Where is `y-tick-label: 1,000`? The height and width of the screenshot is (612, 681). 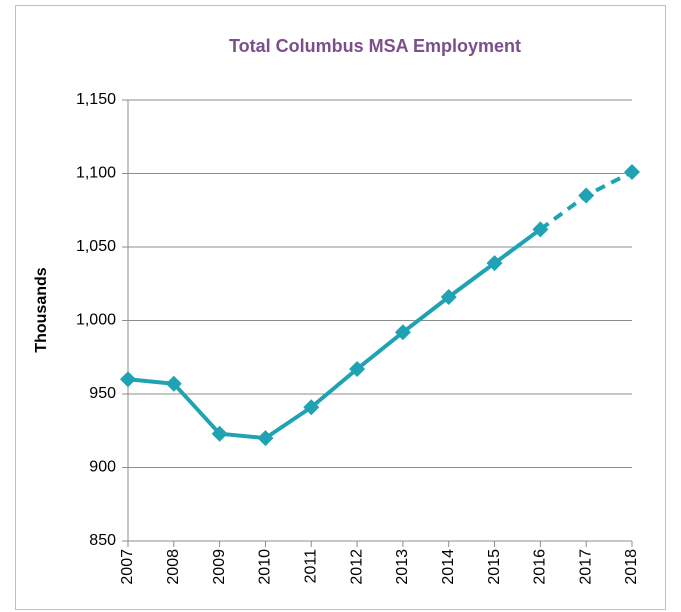 y-tick-label: 1,000 is located at coordinates (96, 320).